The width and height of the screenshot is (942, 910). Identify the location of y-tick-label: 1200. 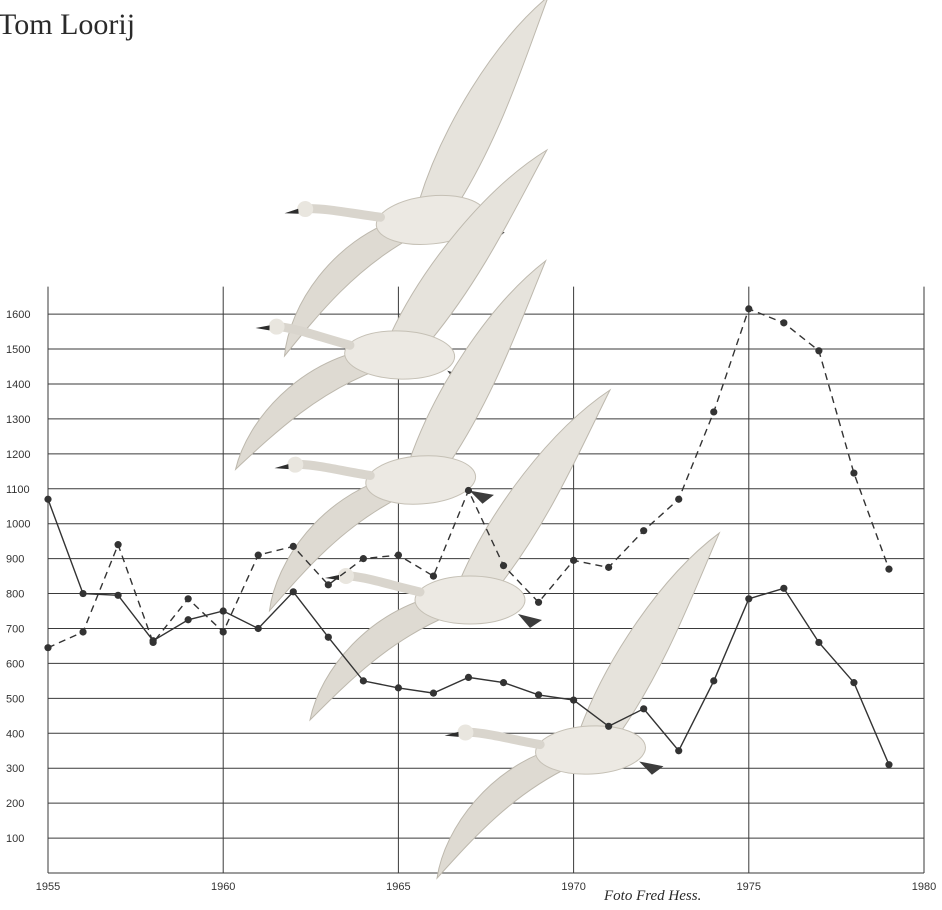
(18, 455).